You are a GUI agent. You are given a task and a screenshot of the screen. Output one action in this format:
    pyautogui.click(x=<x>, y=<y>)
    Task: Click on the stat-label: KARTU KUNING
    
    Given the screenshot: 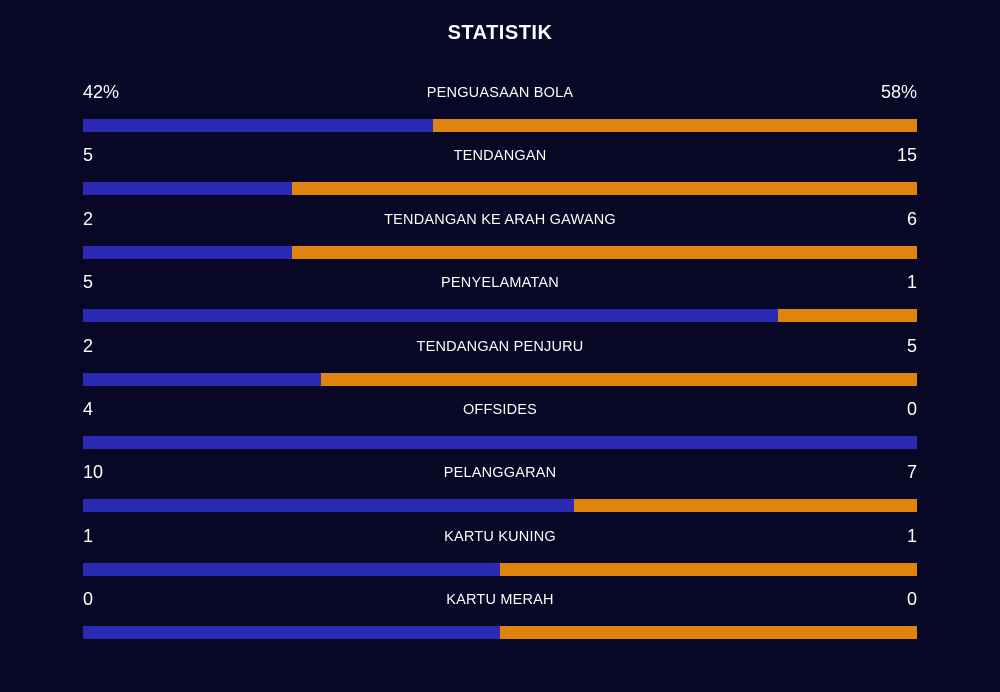 What is the action you would take?
    pyautogui.click(x=500, y=536)
    